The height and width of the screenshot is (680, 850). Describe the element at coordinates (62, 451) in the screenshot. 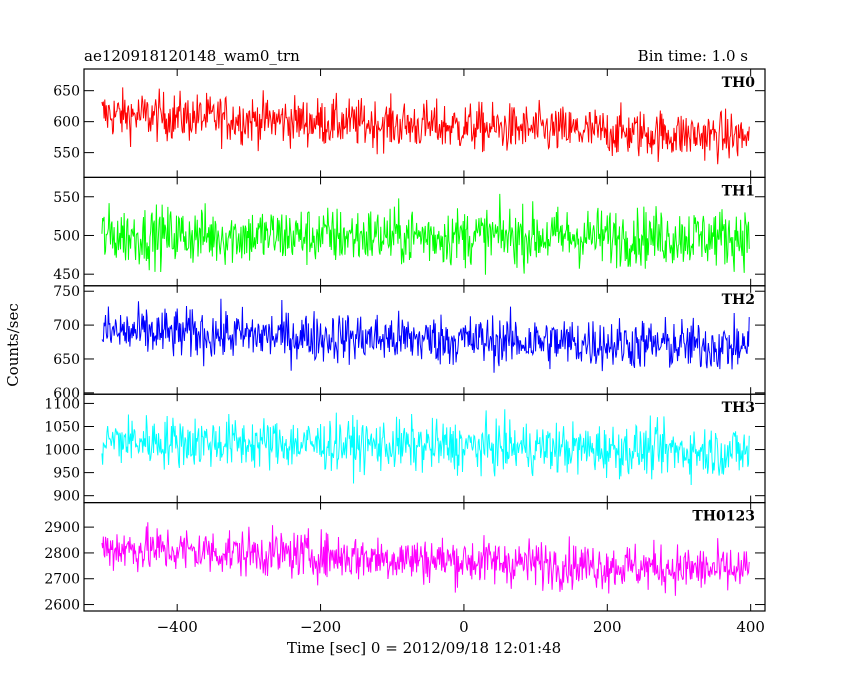

I see `y-tick-label: 1000` at that location.